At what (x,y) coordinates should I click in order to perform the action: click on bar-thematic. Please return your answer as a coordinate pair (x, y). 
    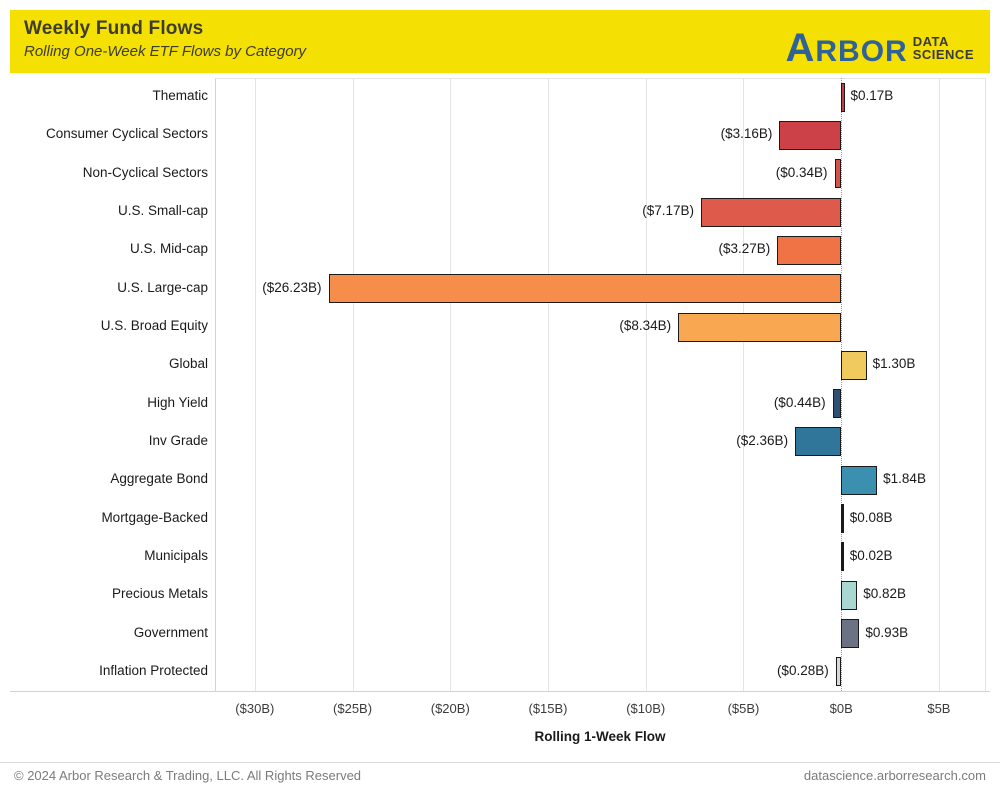
    Looking at the image, I should click on (843, 97).